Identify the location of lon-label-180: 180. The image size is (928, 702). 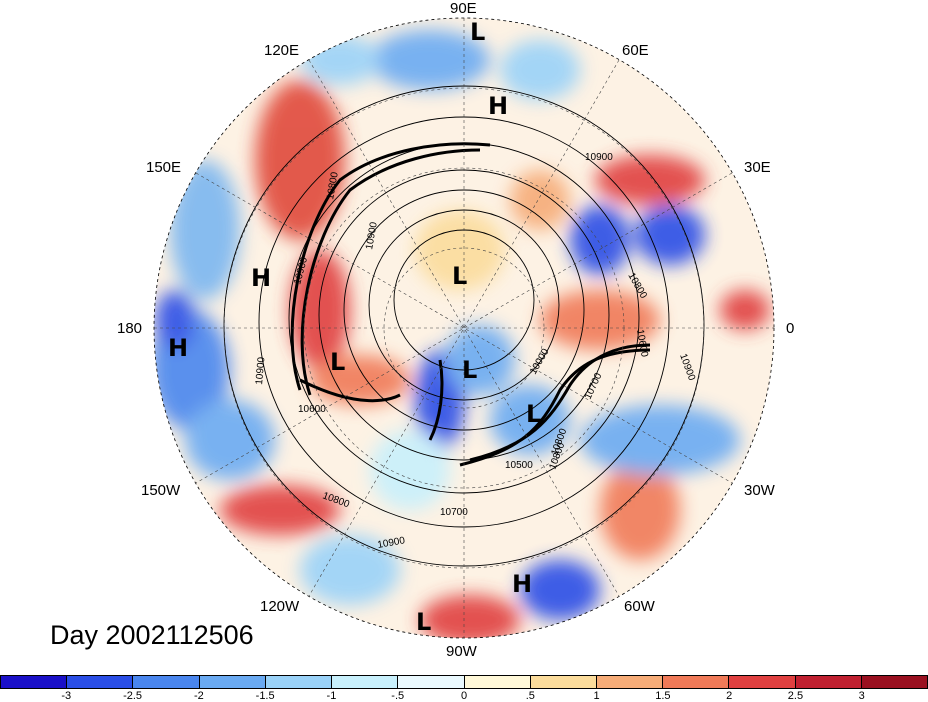
(130, 328).